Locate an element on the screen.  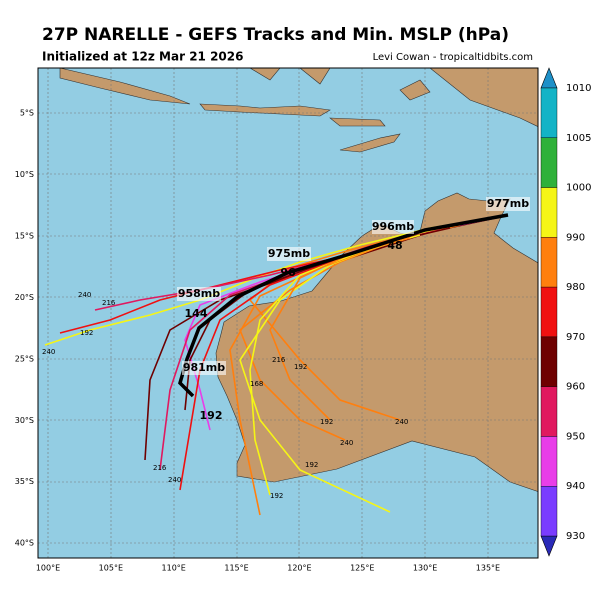
colorbar-label: 930 is located at coordinates (575, 536).